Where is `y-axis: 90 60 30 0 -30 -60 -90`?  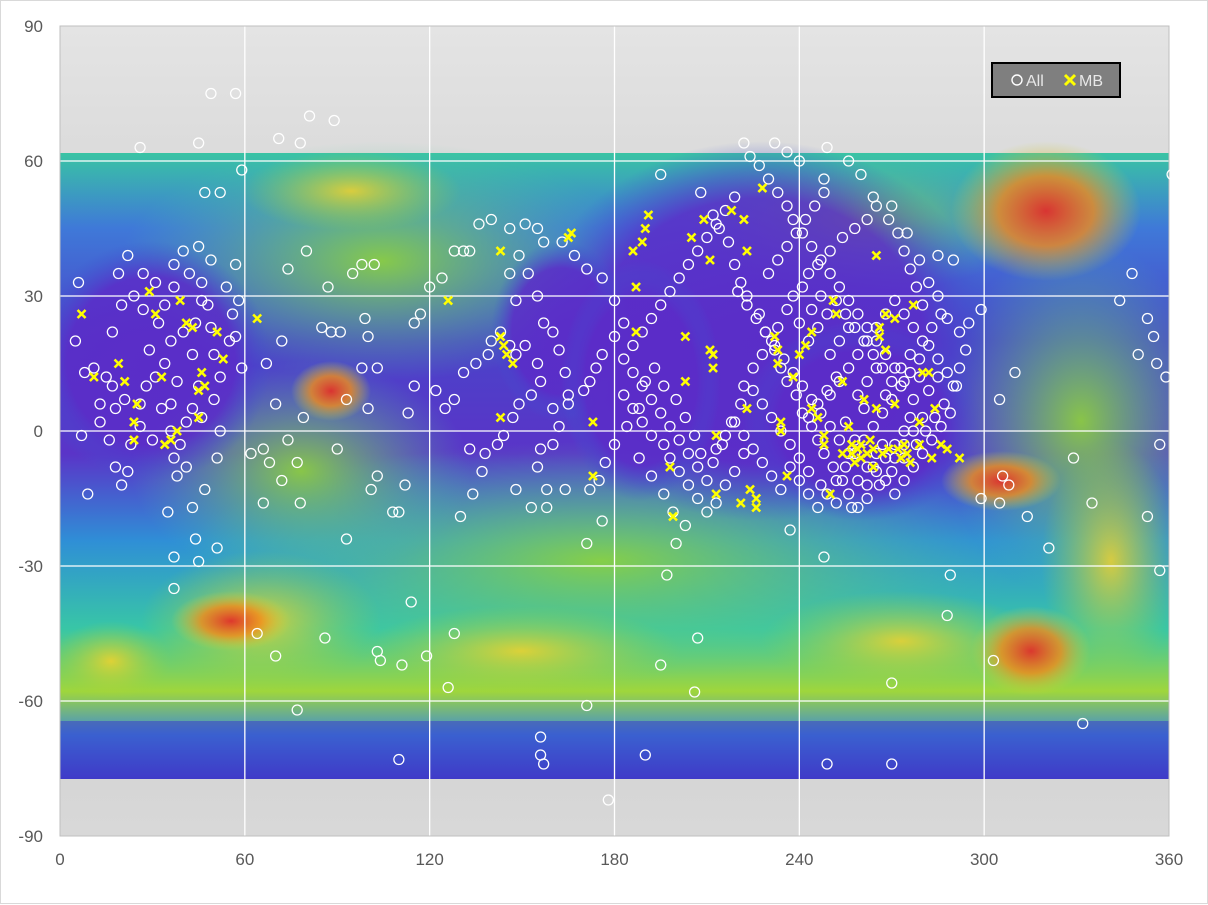
y-axis: 90 60 30 0 -30 -60 -90 is located at coordinates (30, 431).